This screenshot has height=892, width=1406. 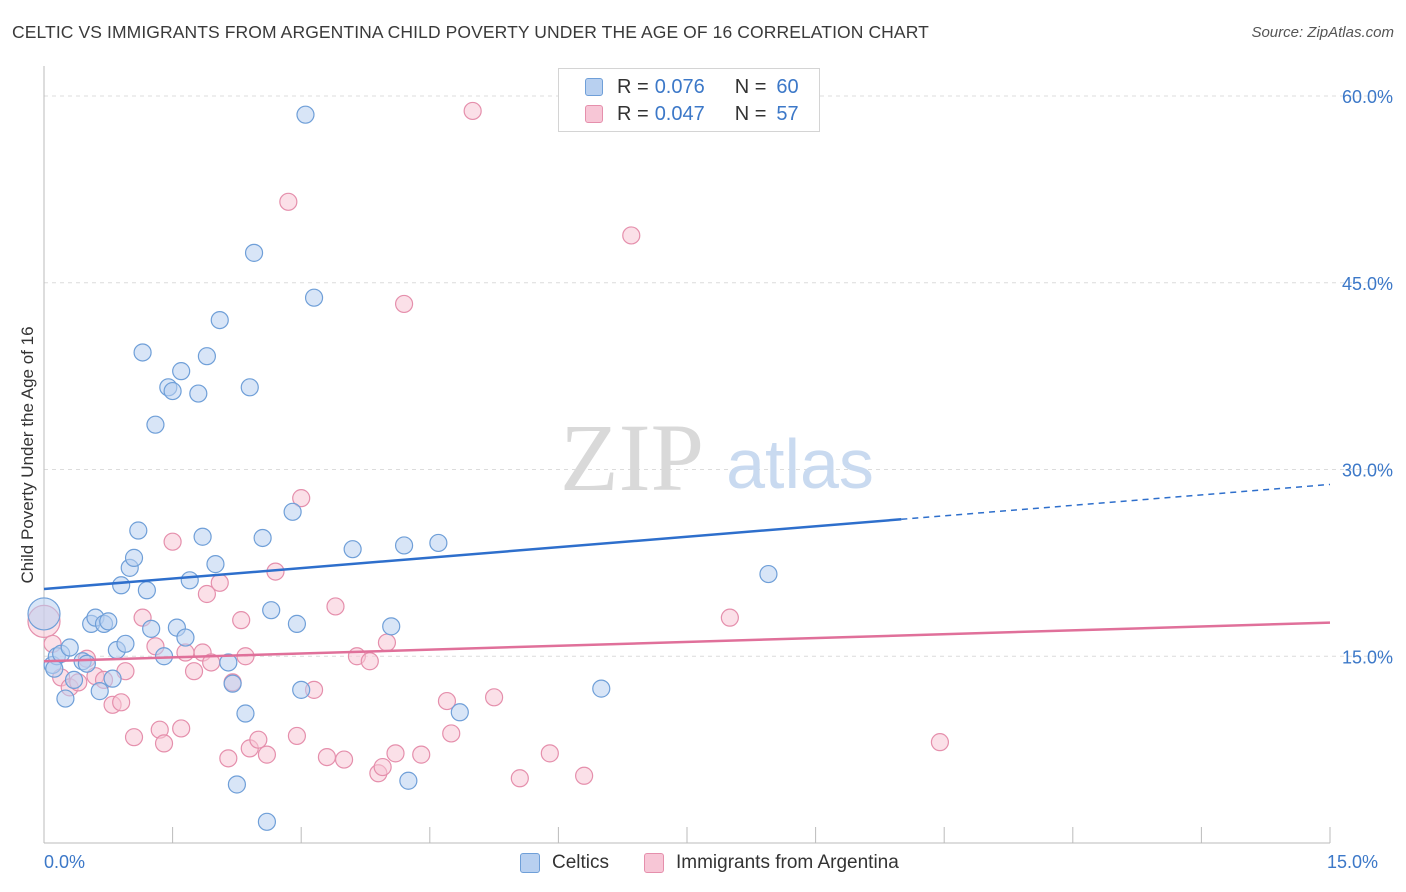 I want to click on chart-source: Source: ZipAtlas.com, so click(x=1322, y=32).